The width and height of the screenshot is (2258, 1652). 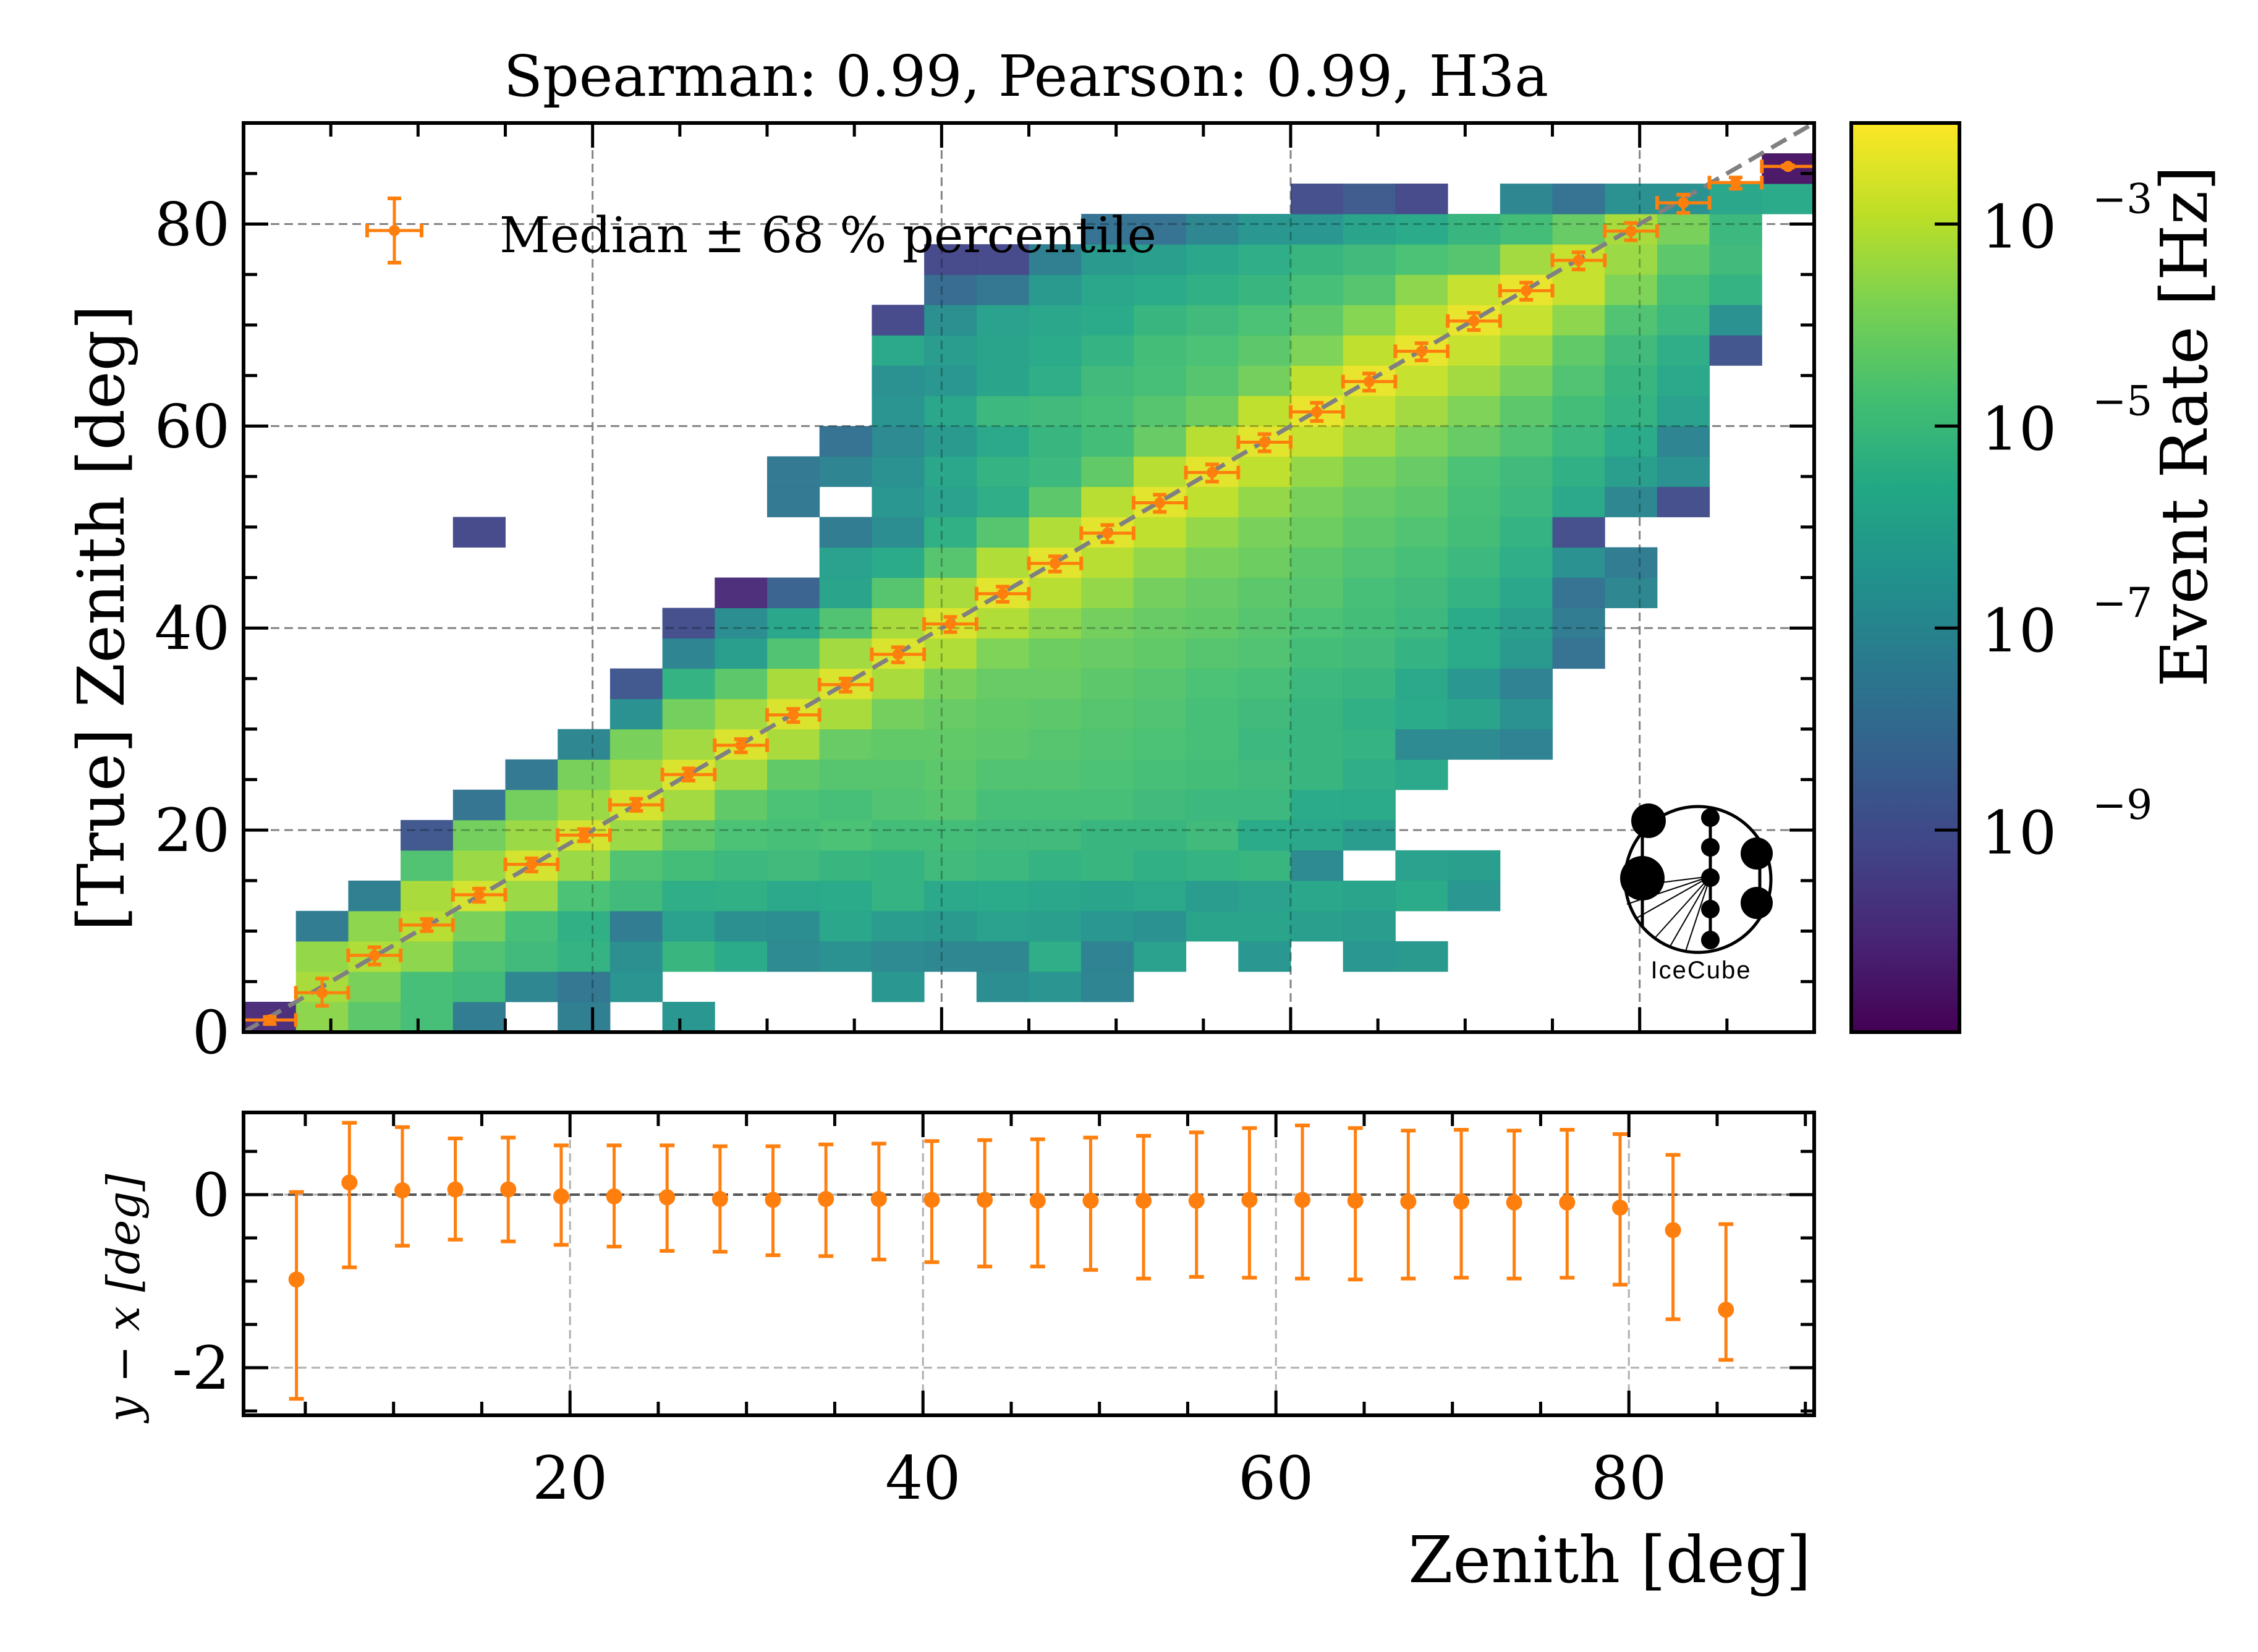 What do you see at coordinates (394, 230) in the screenshot?
I see `legend-marker-dot` at bounding box center [394, 230].